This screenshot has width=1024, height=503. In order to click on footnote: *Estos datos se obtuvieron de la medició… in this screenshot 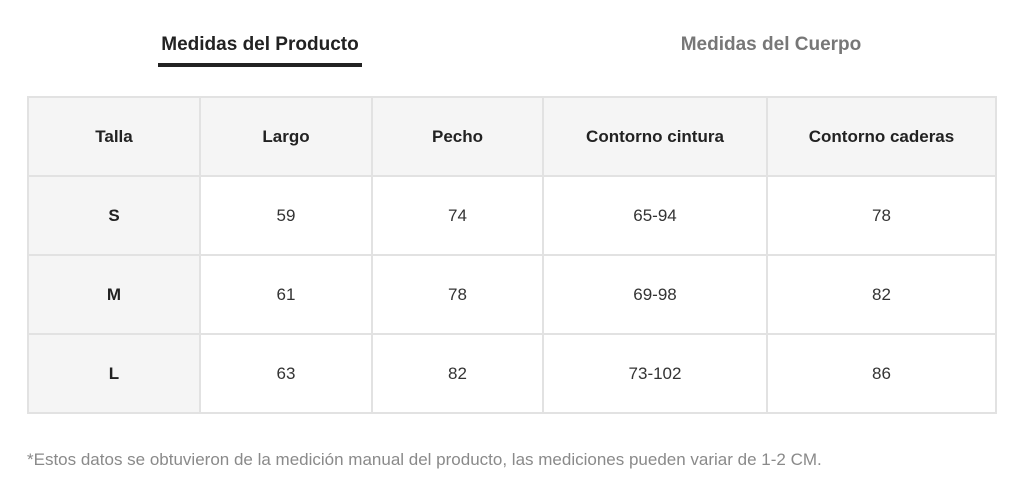, I will do `click(424, 459)`.